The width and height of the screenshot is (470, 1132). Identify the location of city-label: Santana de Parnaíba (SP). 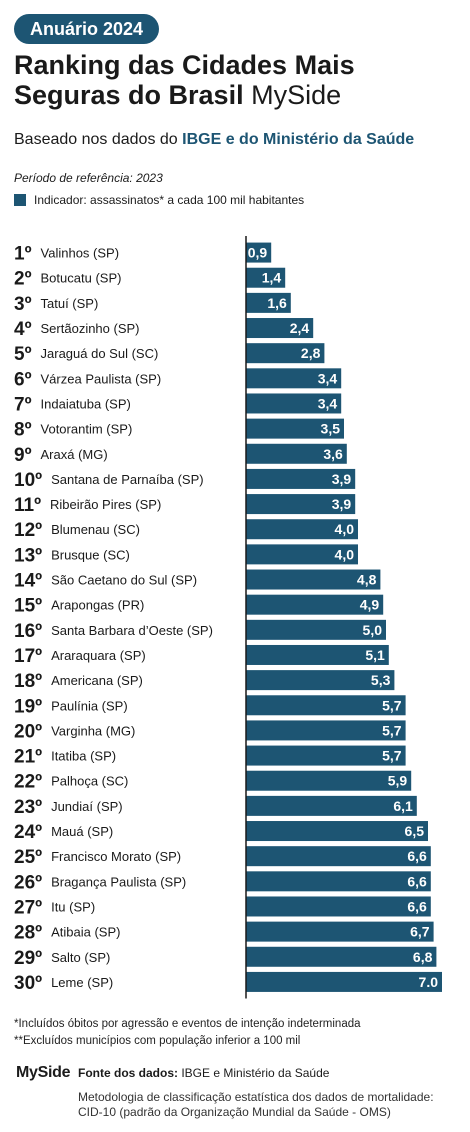
(127, 479).